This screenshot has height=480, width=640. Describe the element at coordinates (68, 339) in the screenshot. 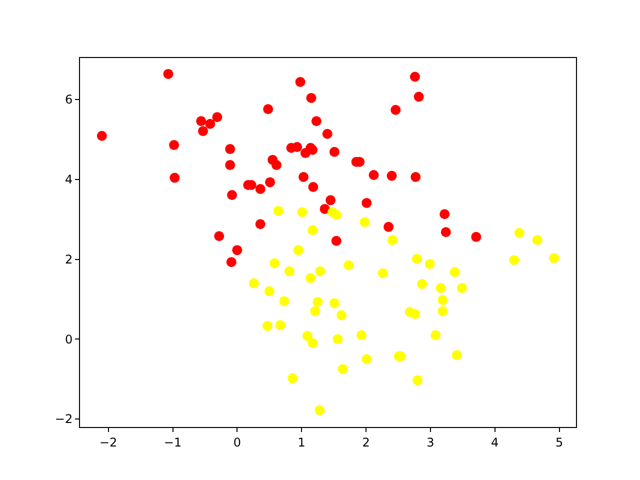

I see `y-tick-label: 0` at that location.